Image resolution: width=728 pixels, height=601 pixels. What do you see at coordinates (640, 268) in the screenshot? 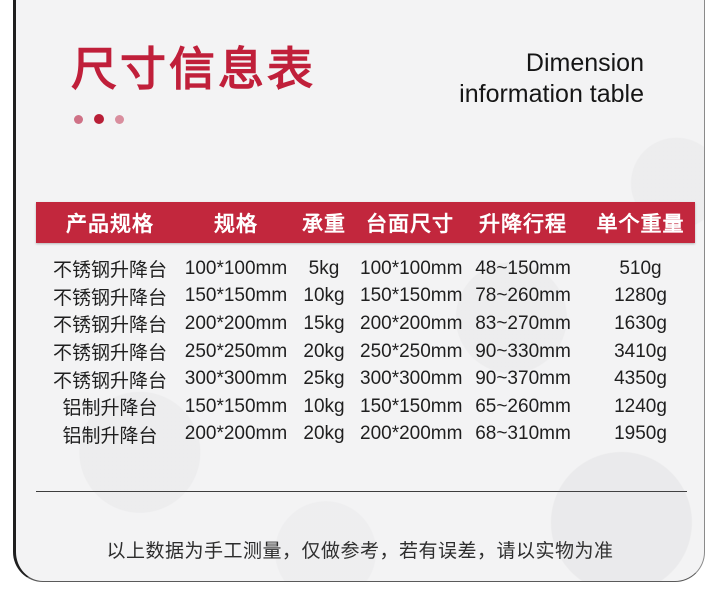
I see `table-cell: 510g` at bounding box center [640, 268].